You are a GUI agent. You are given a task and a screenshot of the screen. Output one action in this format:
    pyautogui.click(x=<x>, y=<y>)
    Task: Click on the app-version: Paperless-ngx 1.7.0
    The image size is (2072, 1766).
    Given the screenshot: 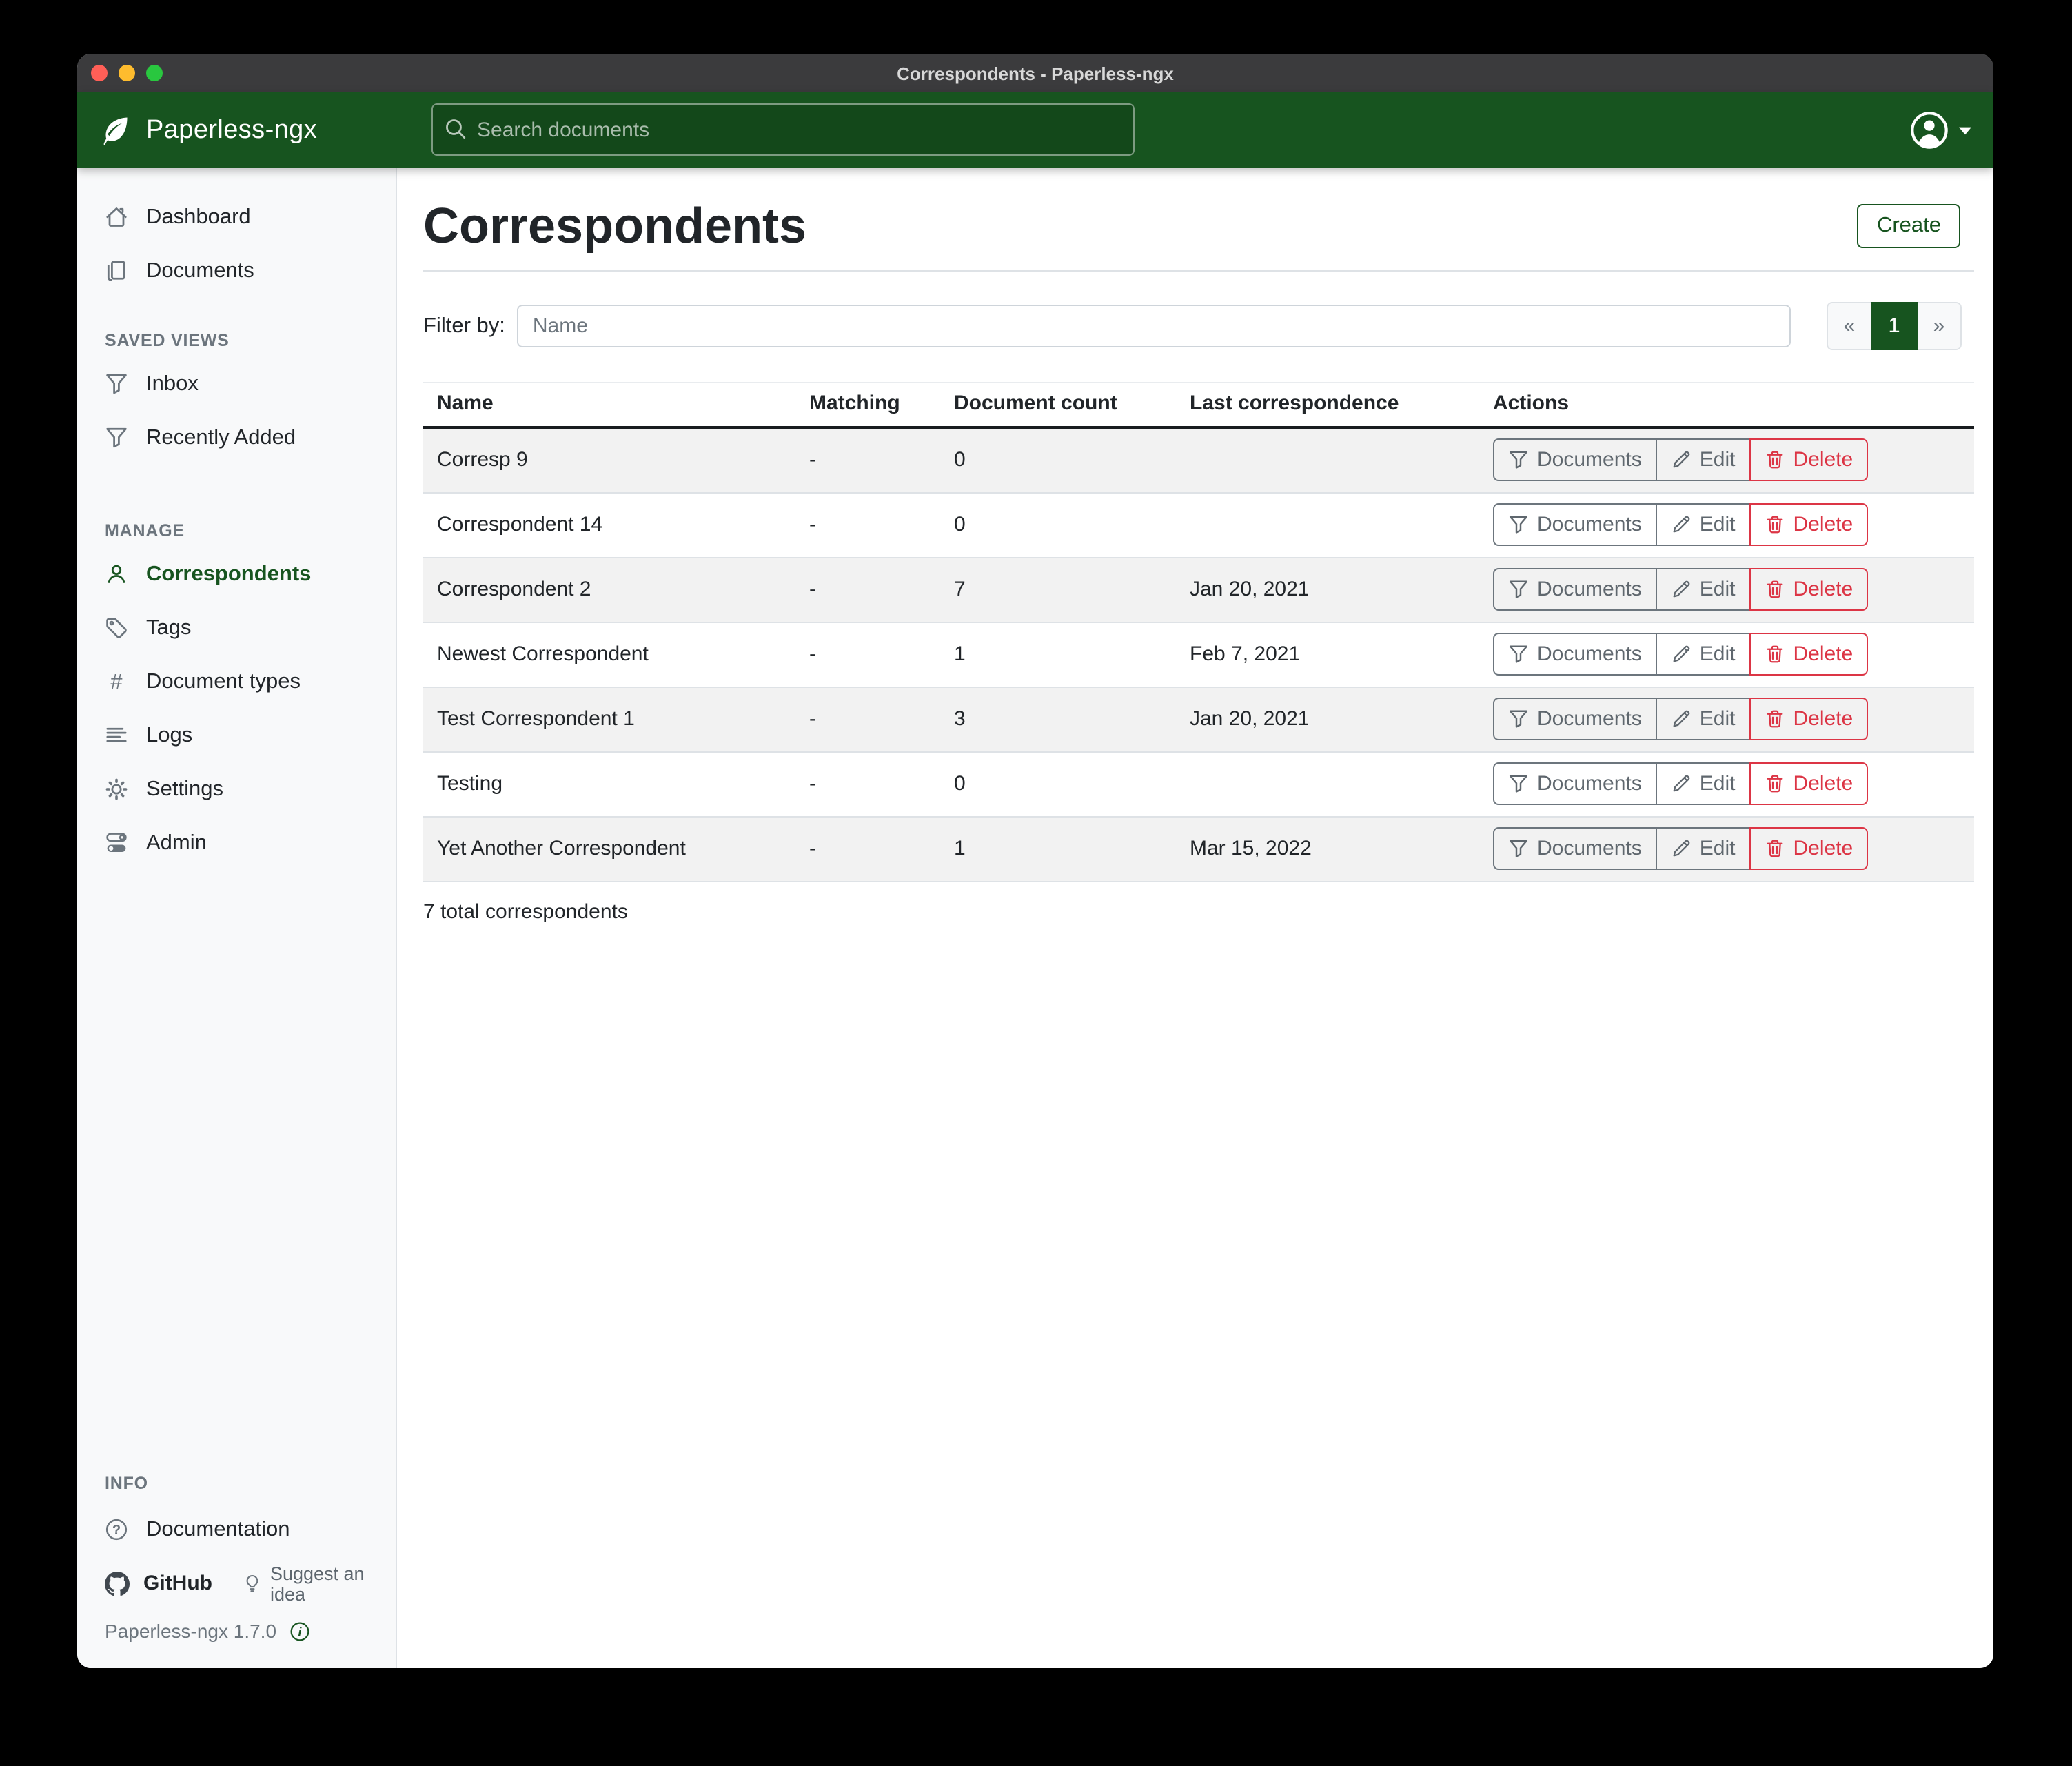 What is the action you would take?
    pyautogui.click(x=191, y=1631)
    